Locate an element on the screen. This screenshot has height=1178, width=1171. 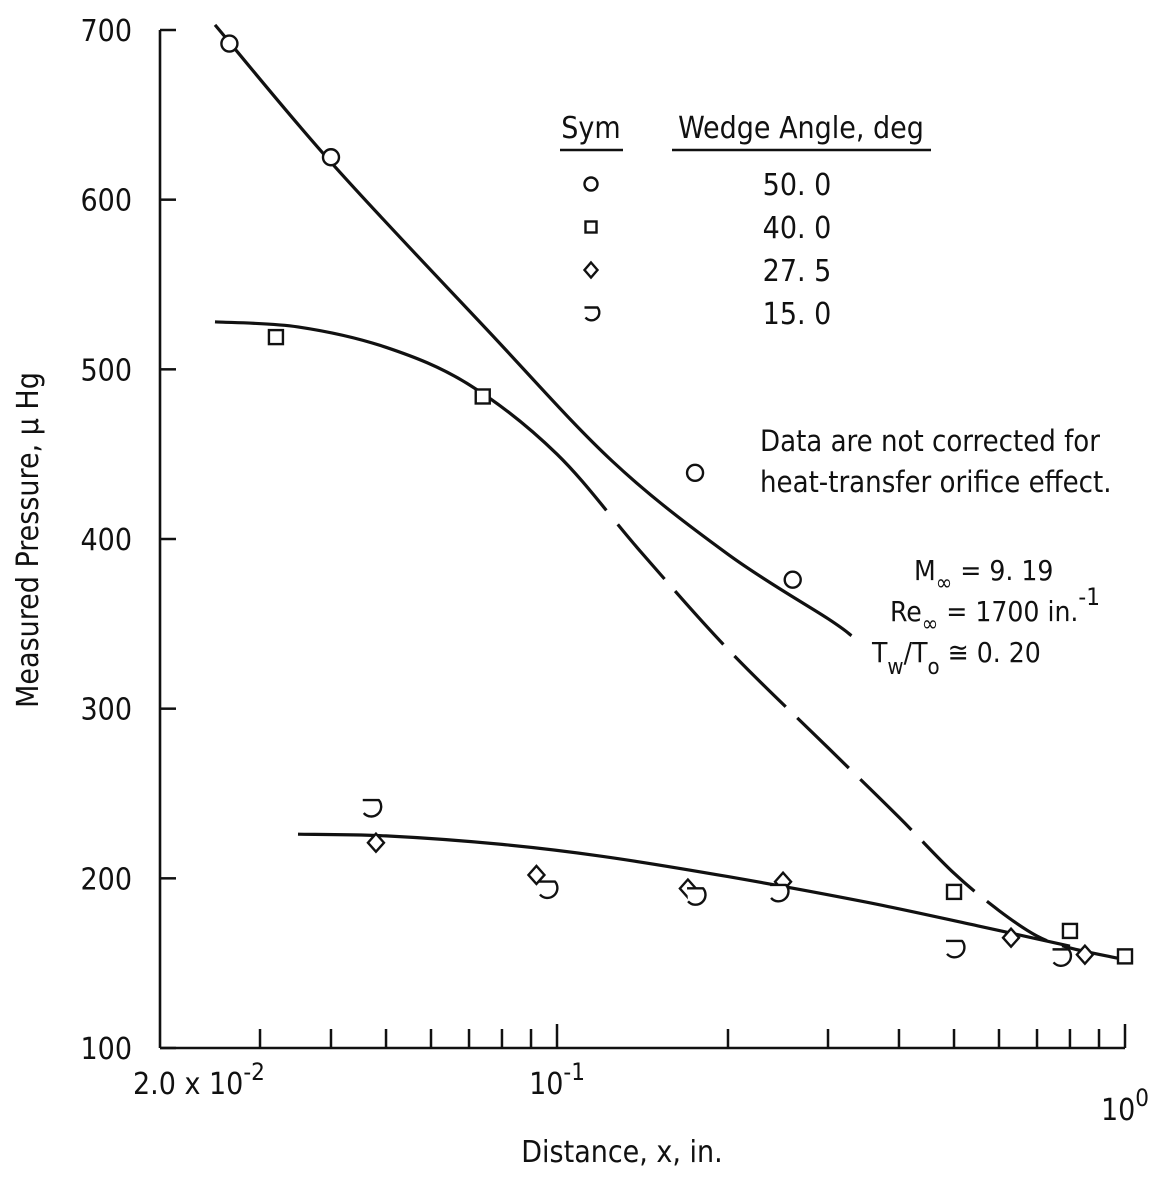
temperature-ratio-label: Tw/To ≅ 0. 20 is located at coordinates (956, 658).